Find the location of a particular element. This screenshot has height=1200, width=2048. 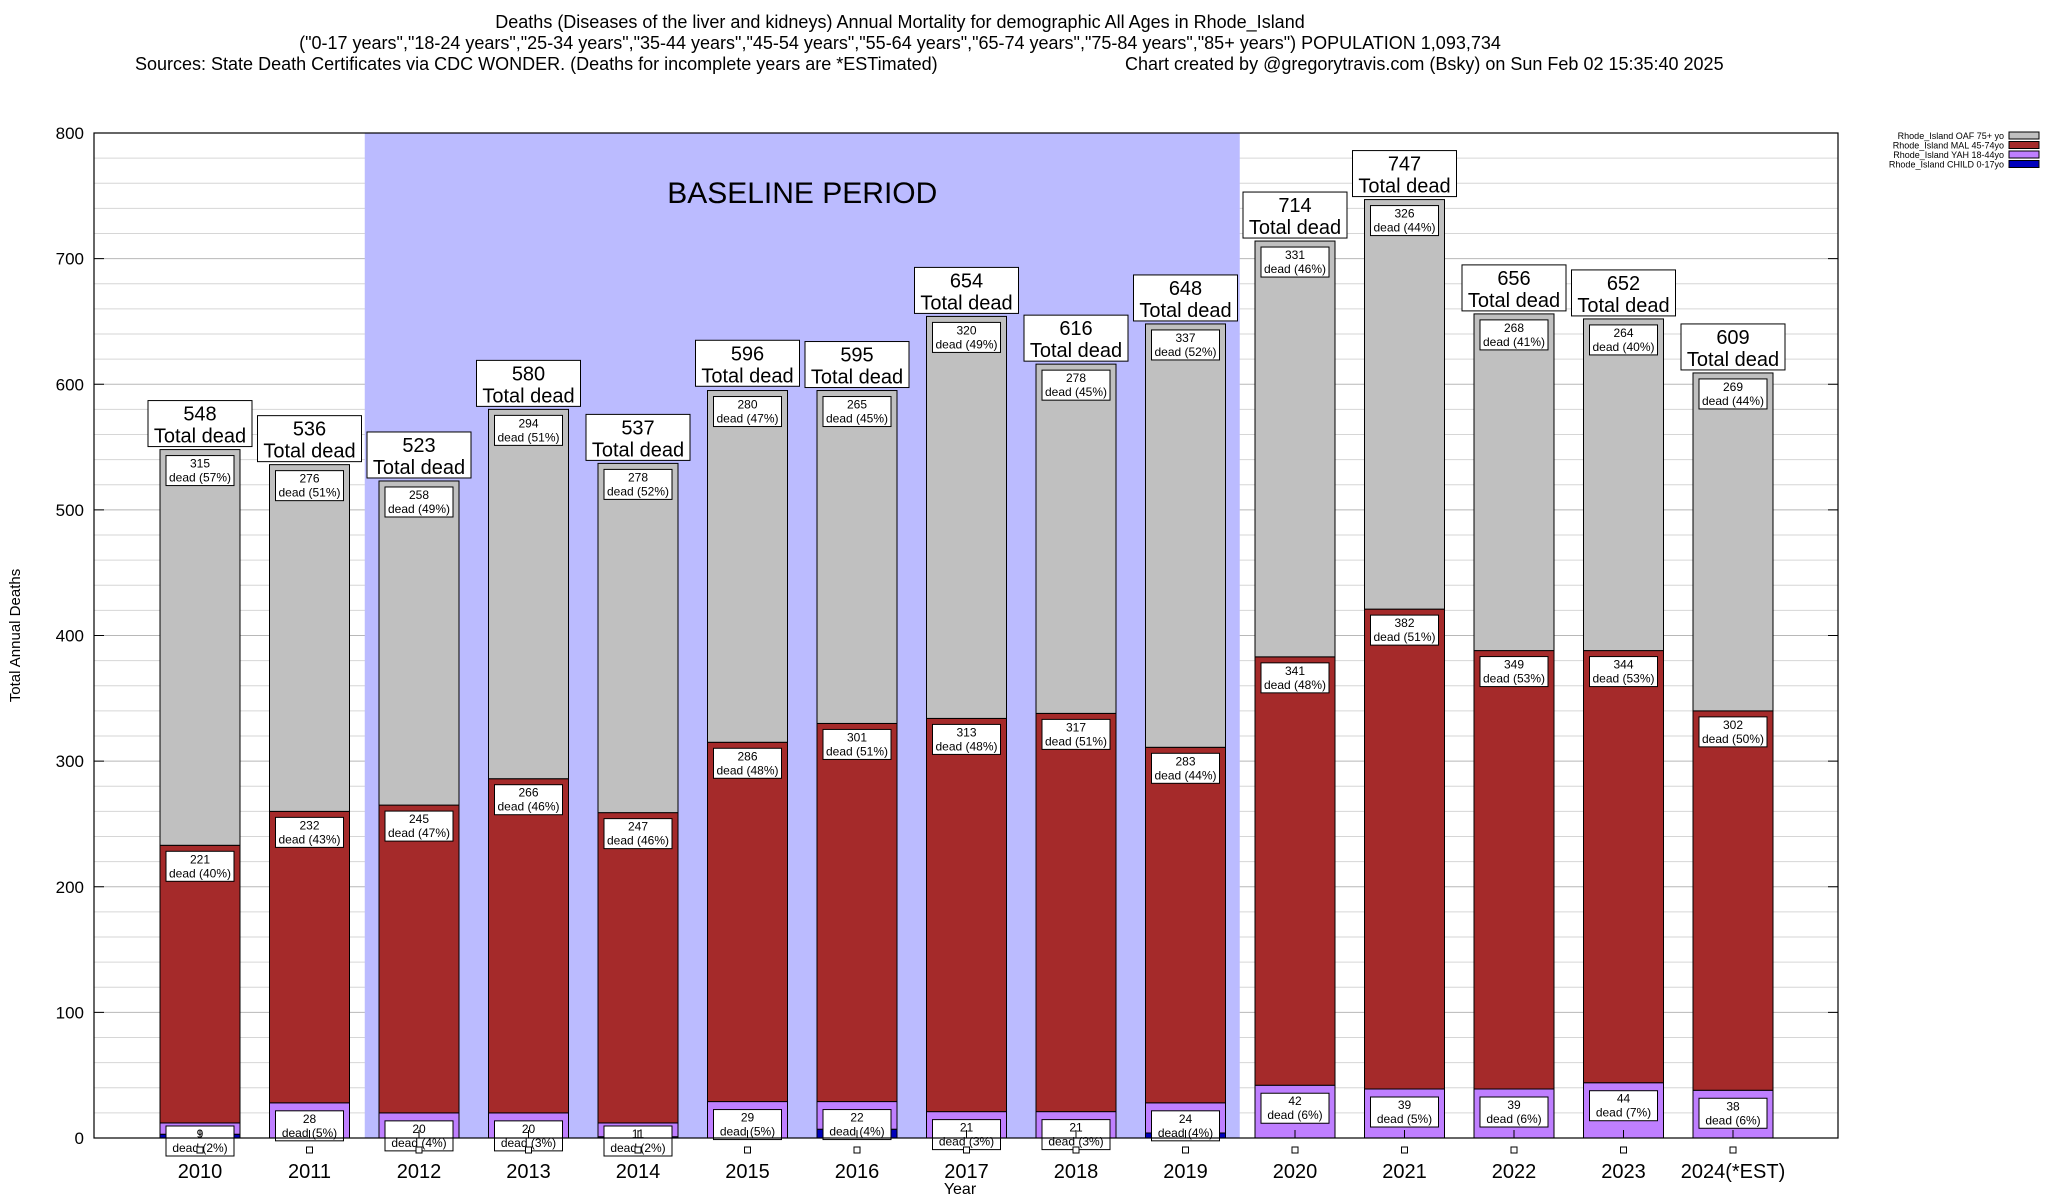

total-value: 654 is located at coordinates (966, 281).